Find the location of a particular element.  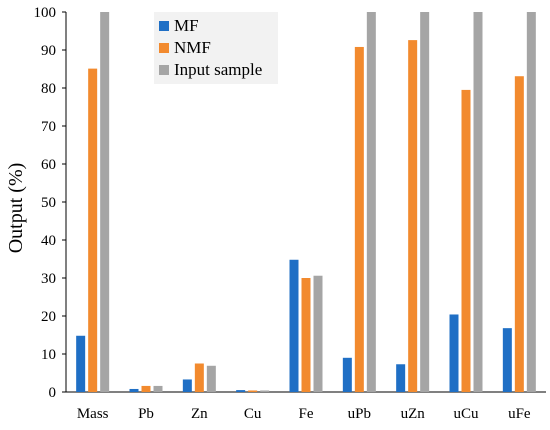

y-tick-label: 70 is located at coordinates (48, 127).